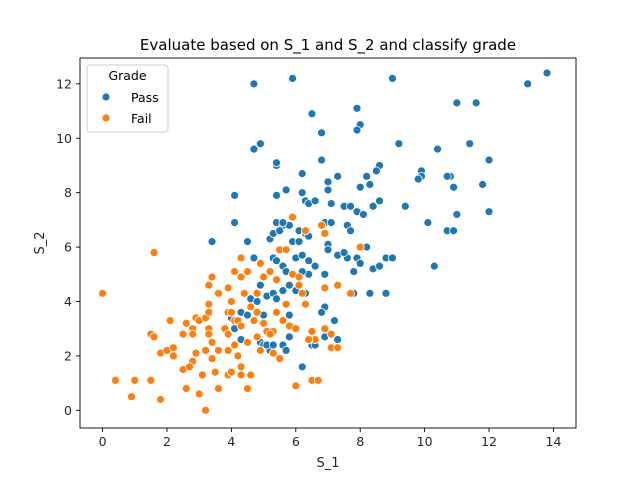  What do you see at coordinates (68, 355) in the screenshot?
I see `y-tick-label: 2` at bounding box center [68, 355].